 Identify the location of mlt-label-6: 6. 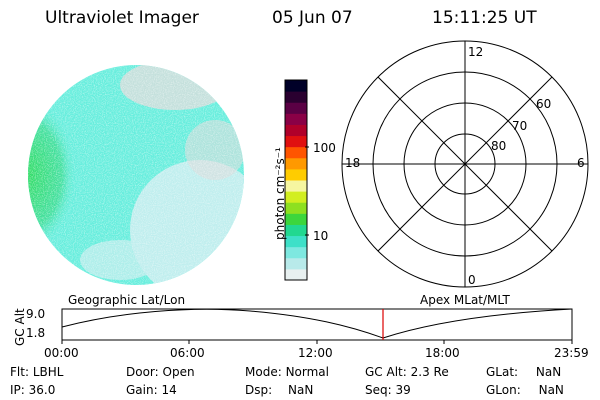
(581, 163).